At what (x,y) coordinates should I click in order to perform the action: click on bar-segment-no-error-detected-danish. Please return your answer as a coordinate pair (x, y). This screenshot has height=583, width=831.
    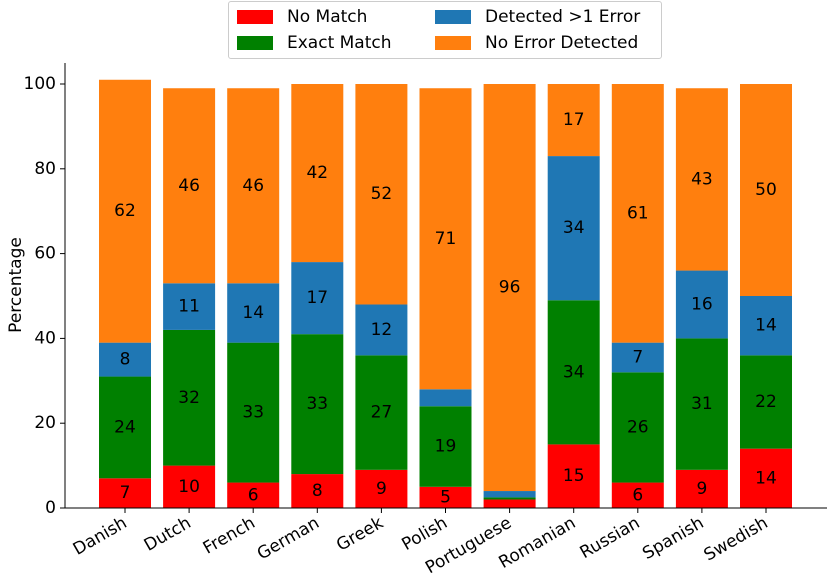
    Looking at the image, I should click on (125, 211).